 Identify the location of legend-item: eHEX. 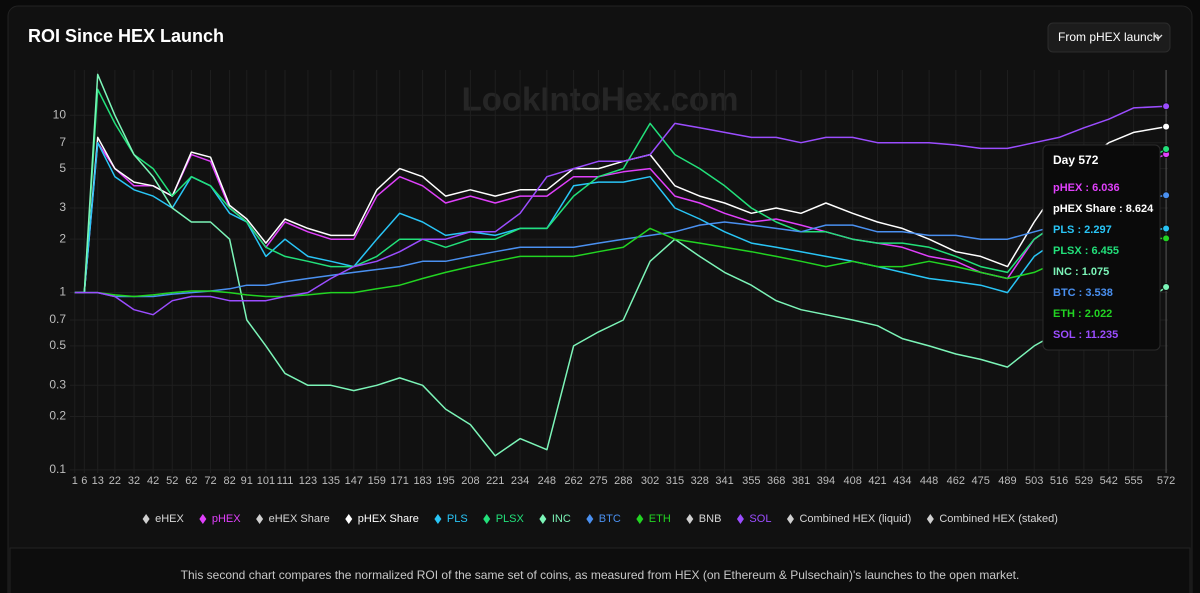
(163, 519).